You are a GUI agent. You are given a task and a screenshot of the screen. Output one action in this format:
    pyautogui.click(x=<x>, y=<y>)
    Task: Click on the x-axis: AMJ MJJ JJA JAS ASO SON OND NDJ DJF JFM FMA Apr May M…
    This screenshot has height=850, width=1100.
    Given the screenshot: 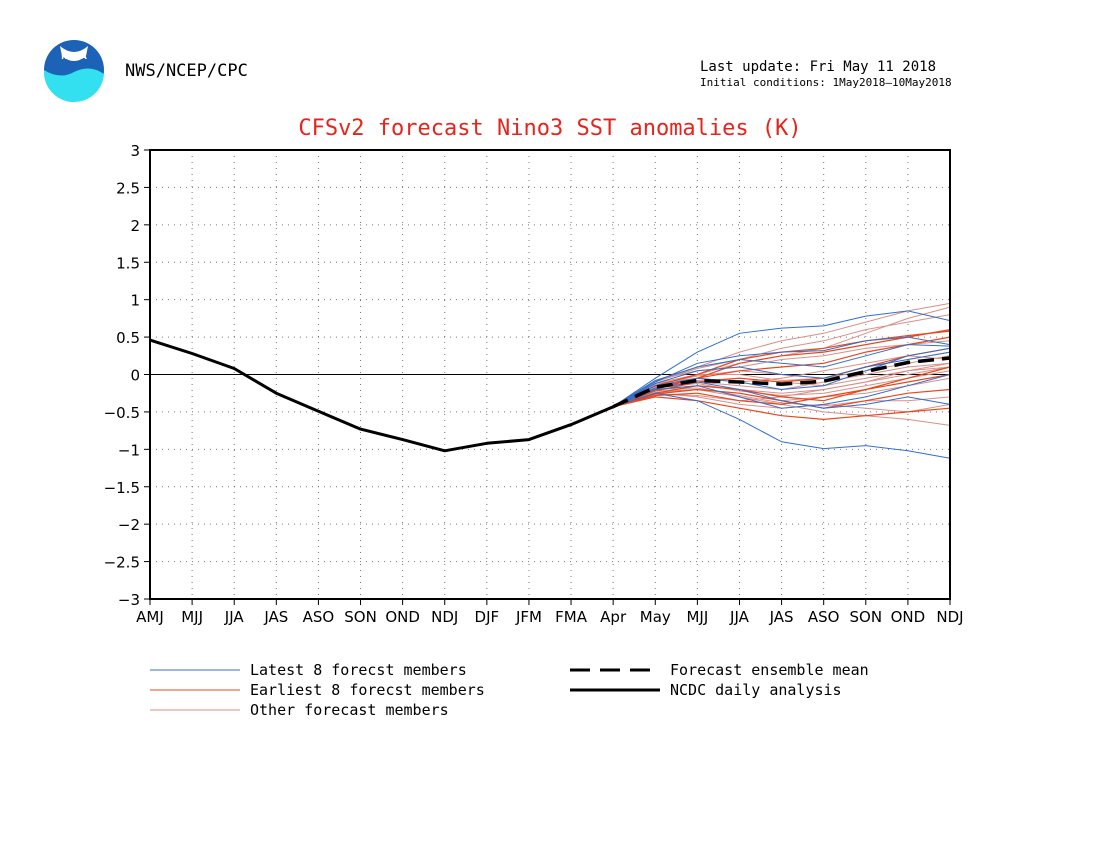 What is the action you would take?
    pyautogui.click(x=550, y=612)
    